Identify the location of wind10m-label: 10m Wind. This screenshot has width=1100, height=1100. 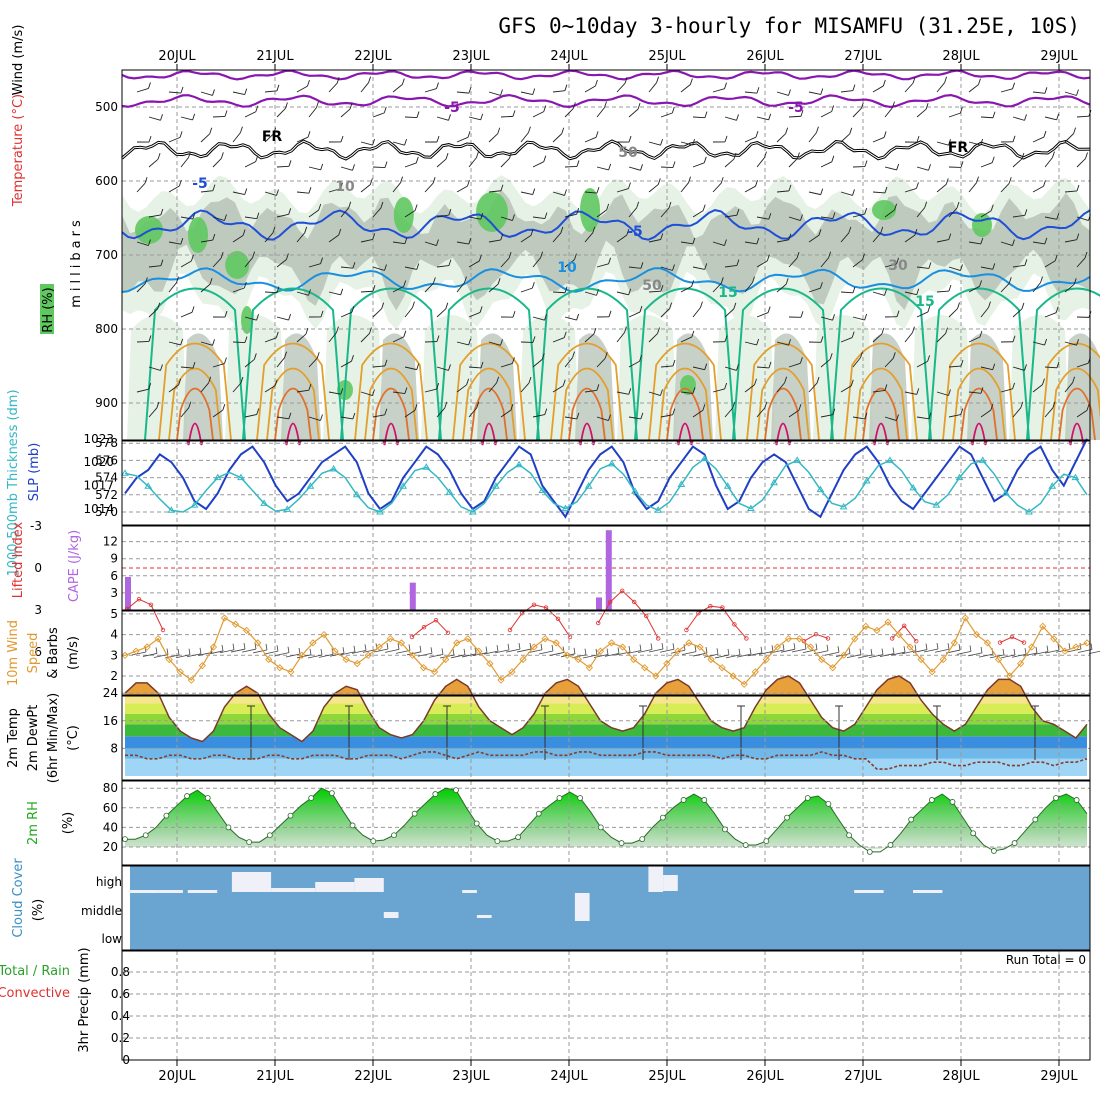
(13, 653).